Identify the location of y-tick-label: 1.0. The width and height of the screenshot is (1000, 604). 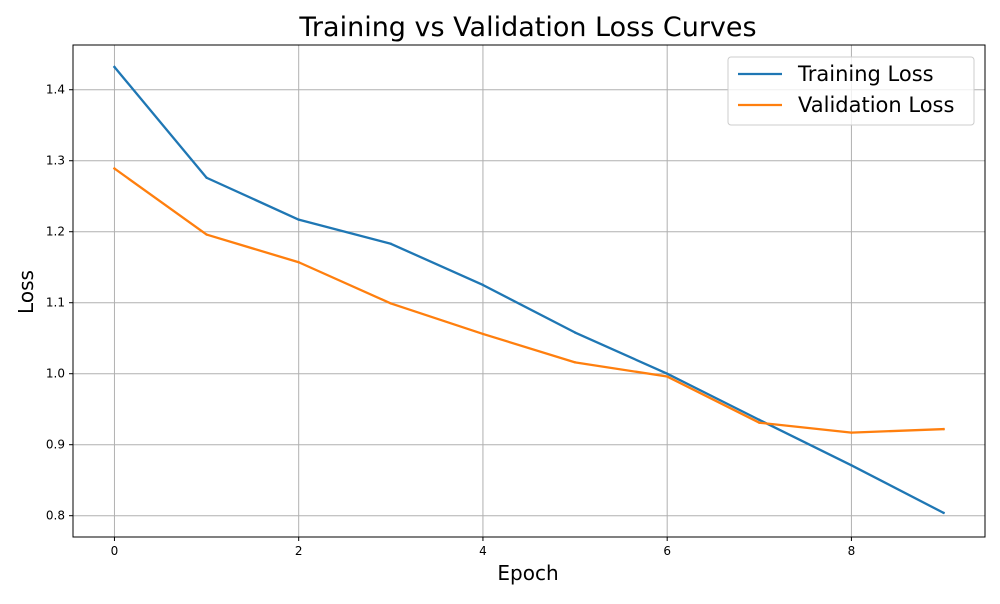
(55, 374).